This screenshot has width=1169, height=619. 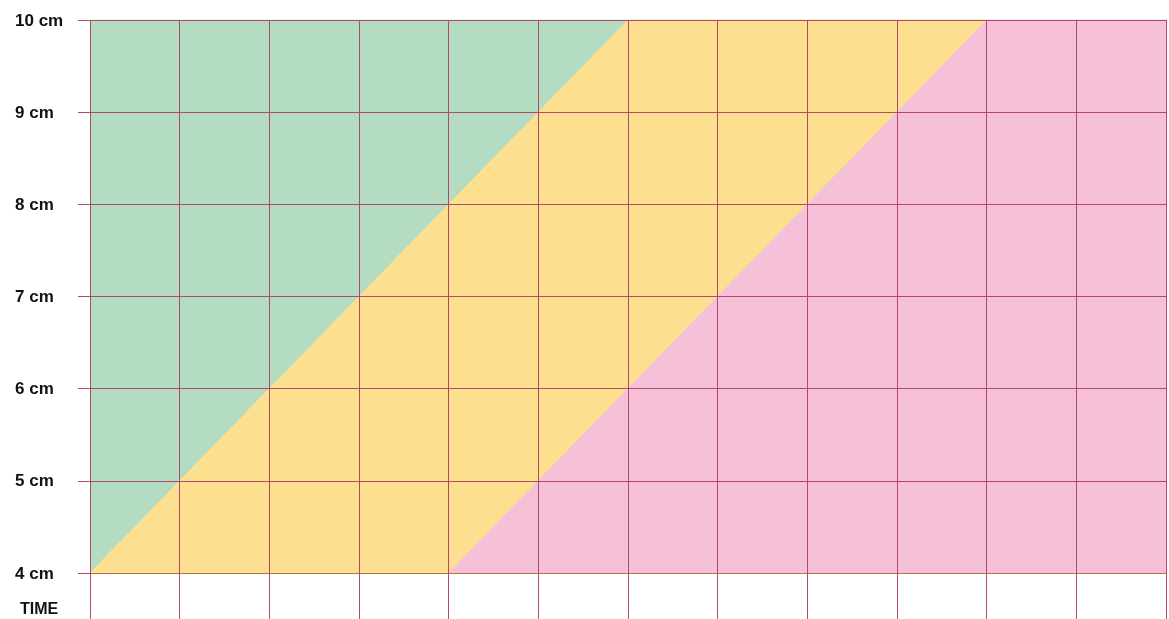 I want to click on y-tick-label: 7 cm, so click(x=34, y=296).